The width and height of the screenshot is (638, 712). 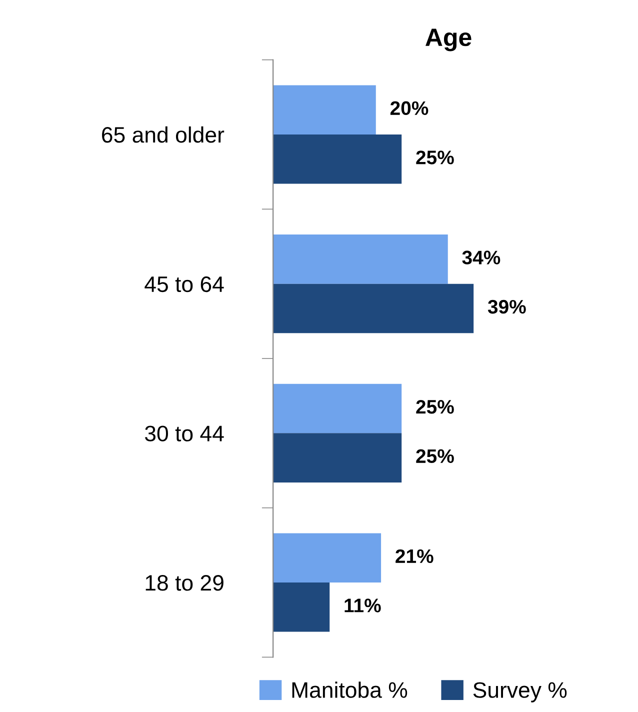 I want to click on y-tick-label: 45 to 64, so click(x=184, y=284).